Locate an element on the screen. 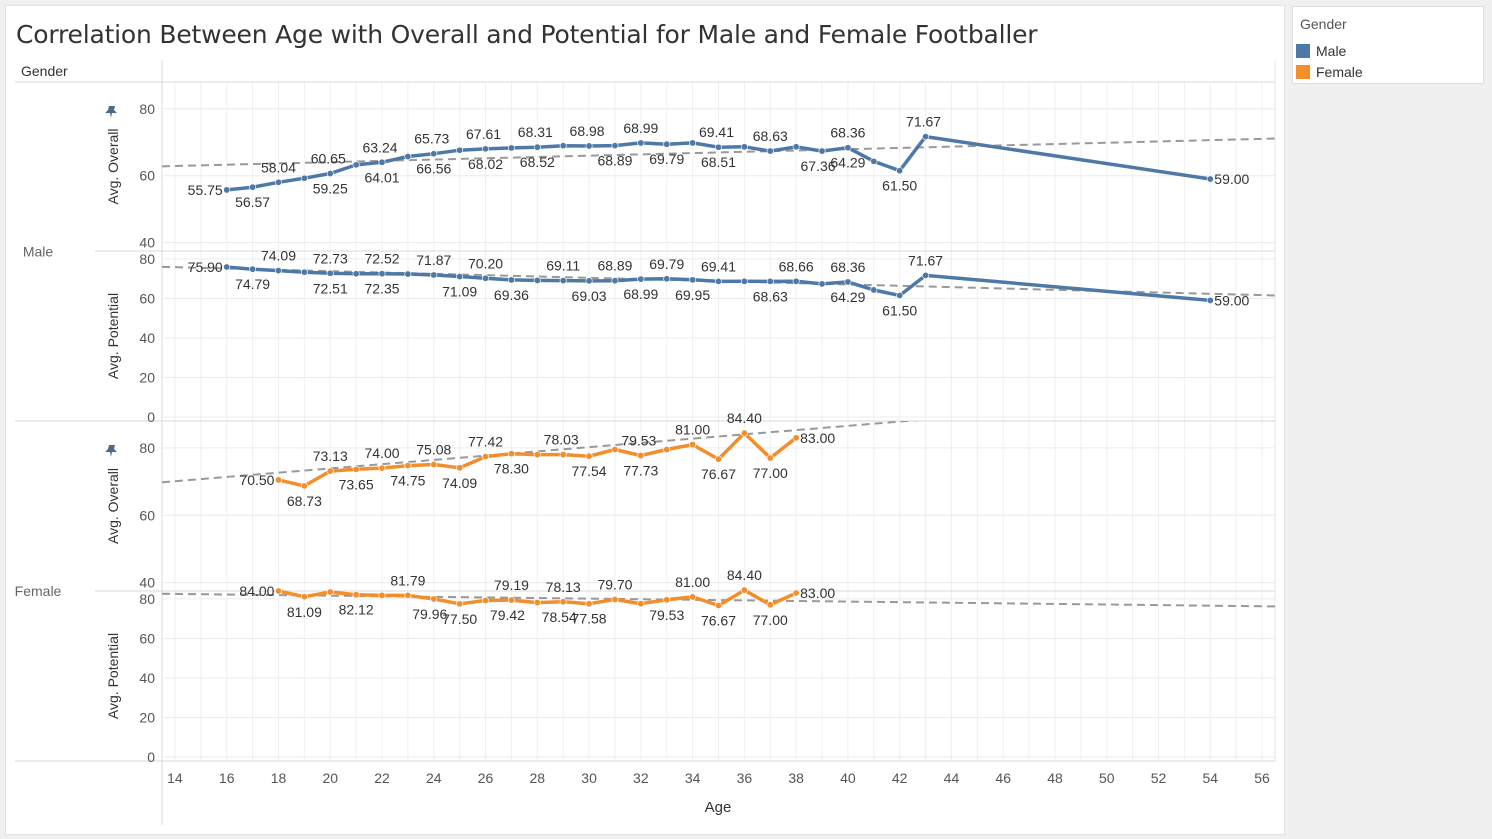 Image resolution: width=1492 pixels, height=839 pixels. female-overall-trend-line is located at coordinates (540, 452).